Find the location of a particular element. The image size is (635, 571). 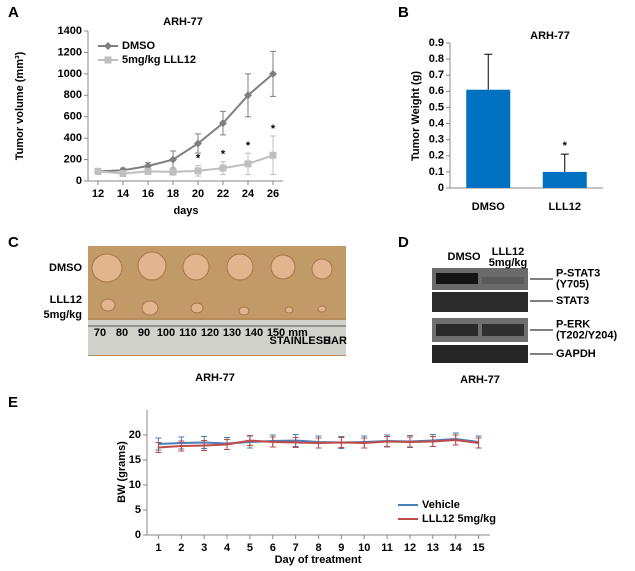

x-tick-label: 4 is located at coordinates (227, 548).